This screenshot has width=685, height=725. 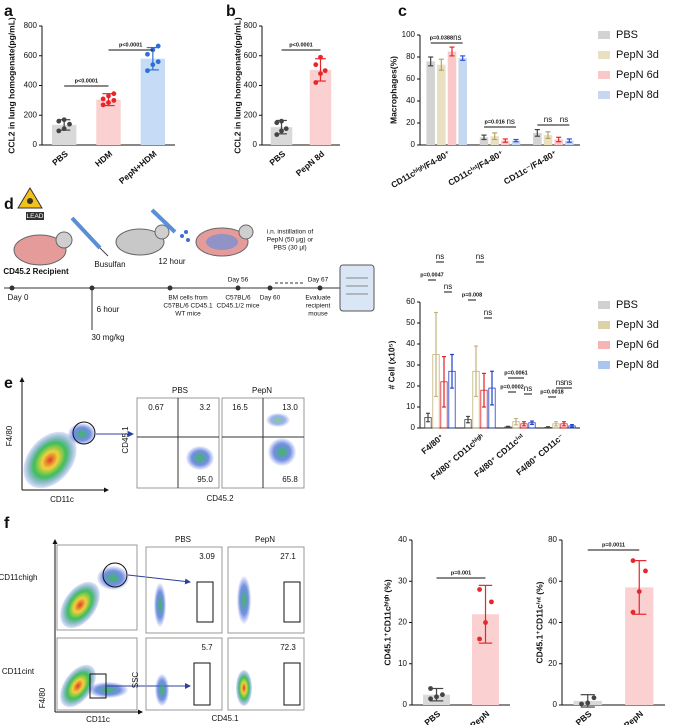 What do you see at coordinates (604, 95) in the screenshot?
I see `legend-swatch` at bounding box center [604, 95].